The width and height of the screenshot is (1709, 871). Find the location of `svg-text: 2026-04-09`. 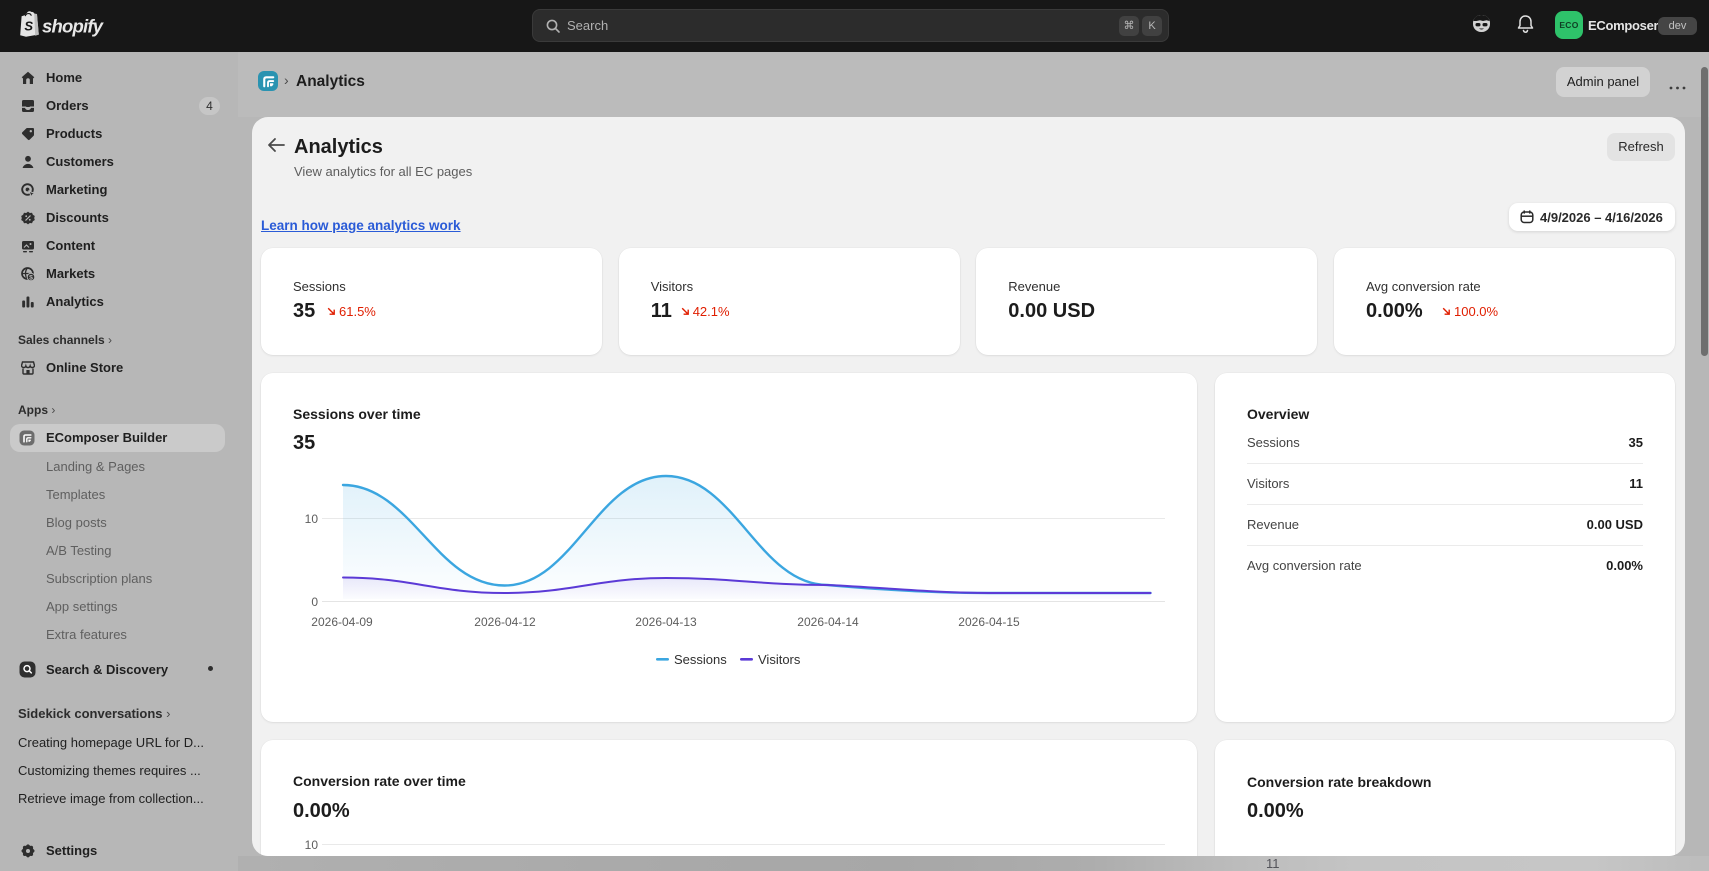

svg-text: 2026-04-09 is located at coordinates (342, 622).